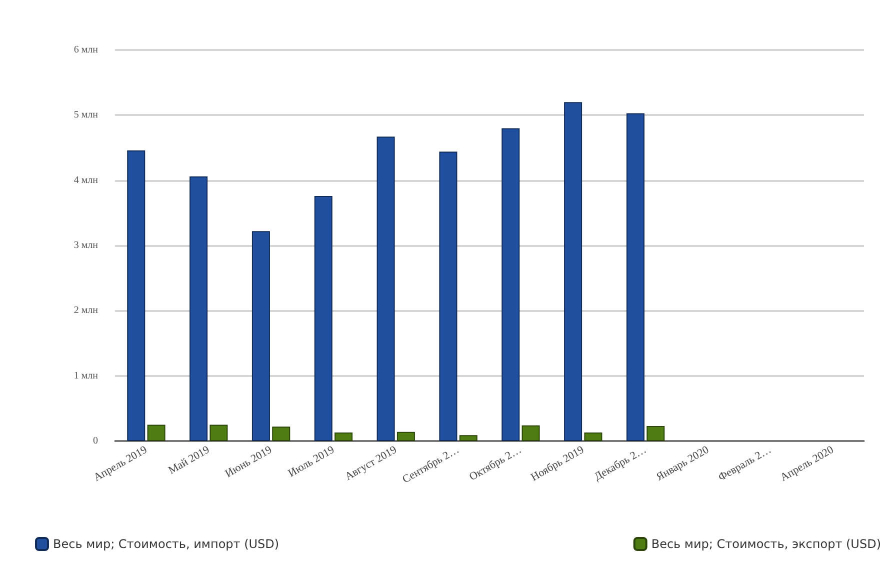  What do you see at coordinates (311, 462) in the screenshot?
I see `x-tick-label: Июль 2019` at bounding box center [311, 462].